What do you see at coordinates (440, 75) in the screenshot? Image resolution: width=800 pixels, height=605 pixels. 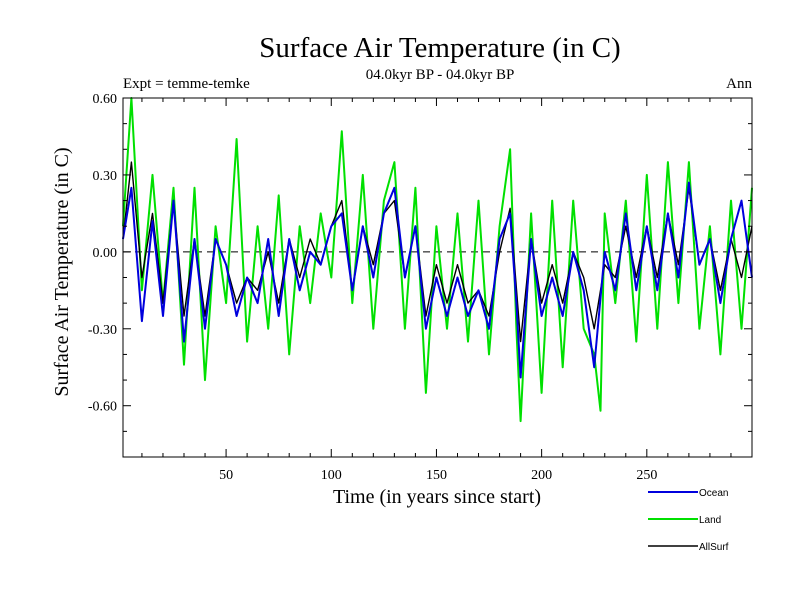 I see `chart-subtitle: 04.0kyr BP - 04.0kyr BP` at bounding box center [440, 75].